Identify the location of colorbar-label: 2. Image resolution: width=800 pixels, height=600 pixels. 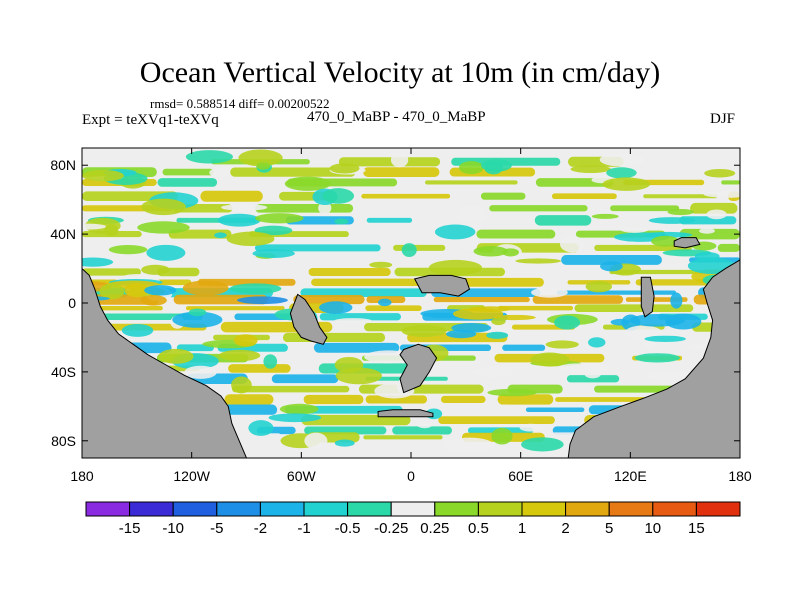
(565, 528).